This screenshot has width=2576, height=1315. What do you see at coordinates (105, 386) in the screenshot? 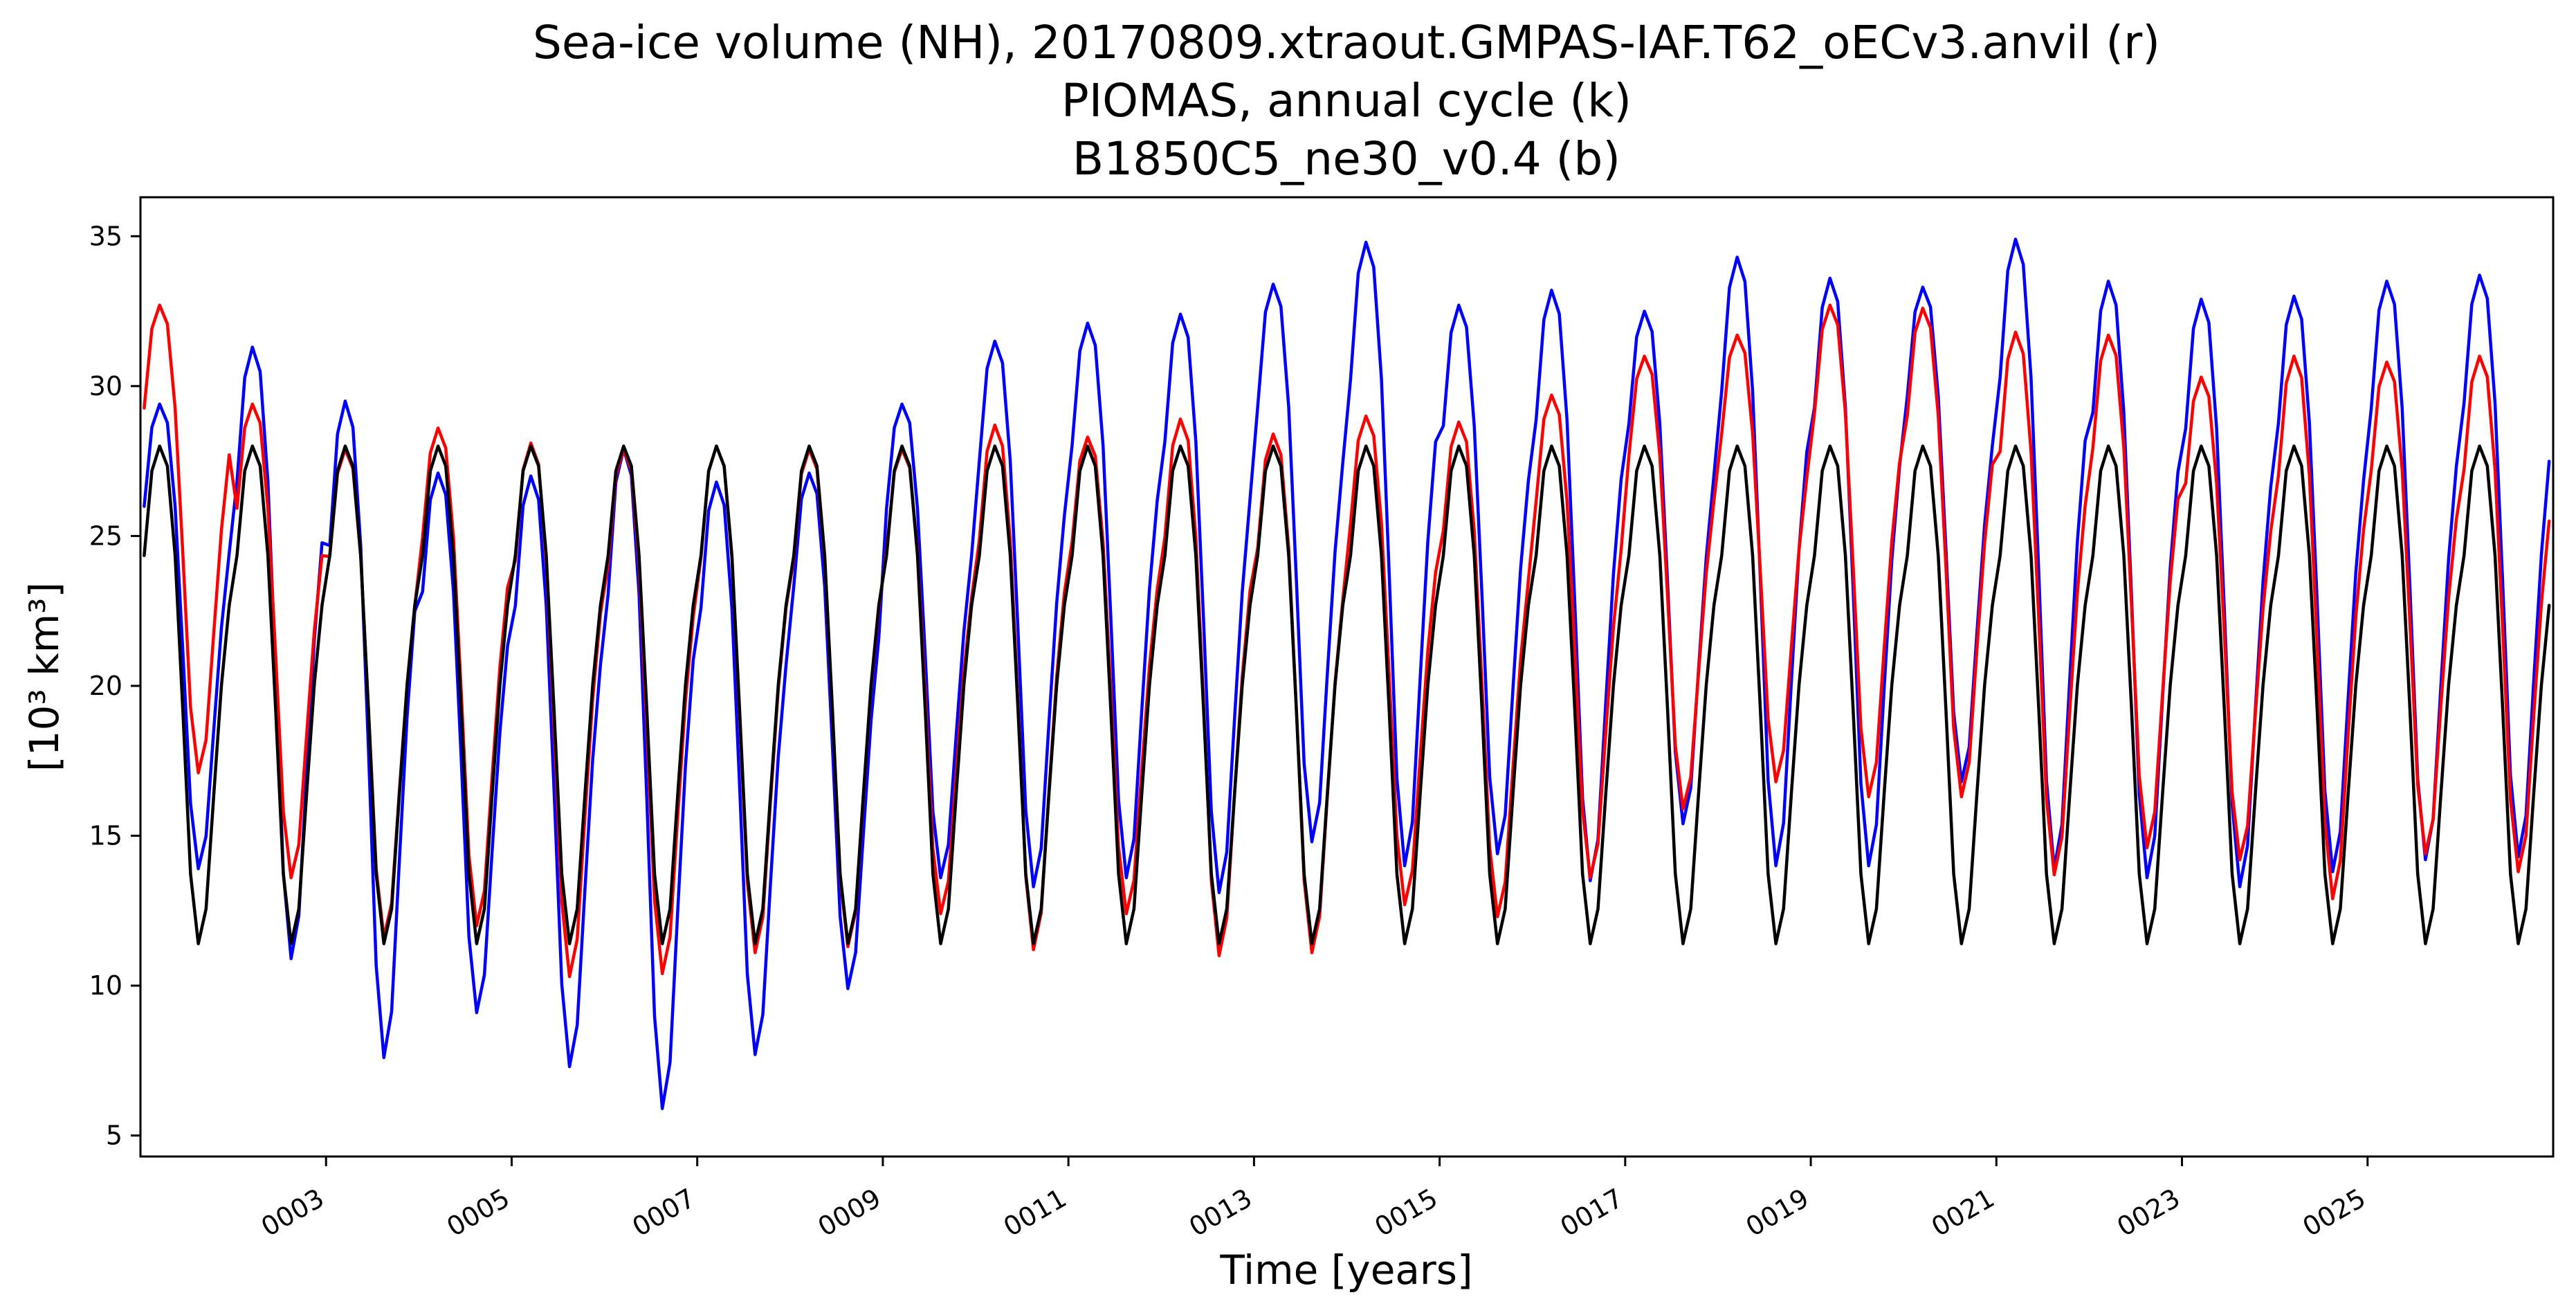
I see `y-tick-label-30: 30` at bounding box center [105, 386].